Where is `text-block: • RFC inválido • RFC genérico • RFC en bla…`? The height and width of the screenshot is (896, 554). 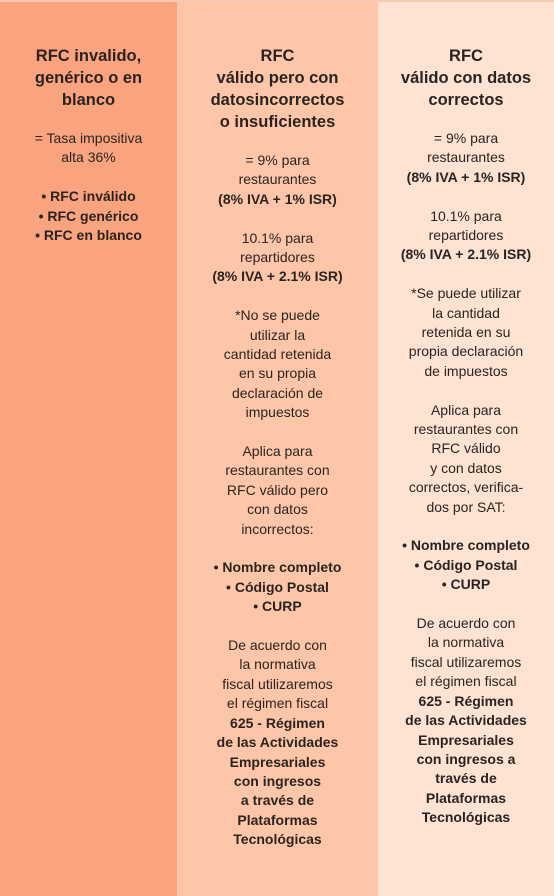 text-block: • RFC inválido • RFC genérico • RFC en bla… is located at coordinates (88, 216).